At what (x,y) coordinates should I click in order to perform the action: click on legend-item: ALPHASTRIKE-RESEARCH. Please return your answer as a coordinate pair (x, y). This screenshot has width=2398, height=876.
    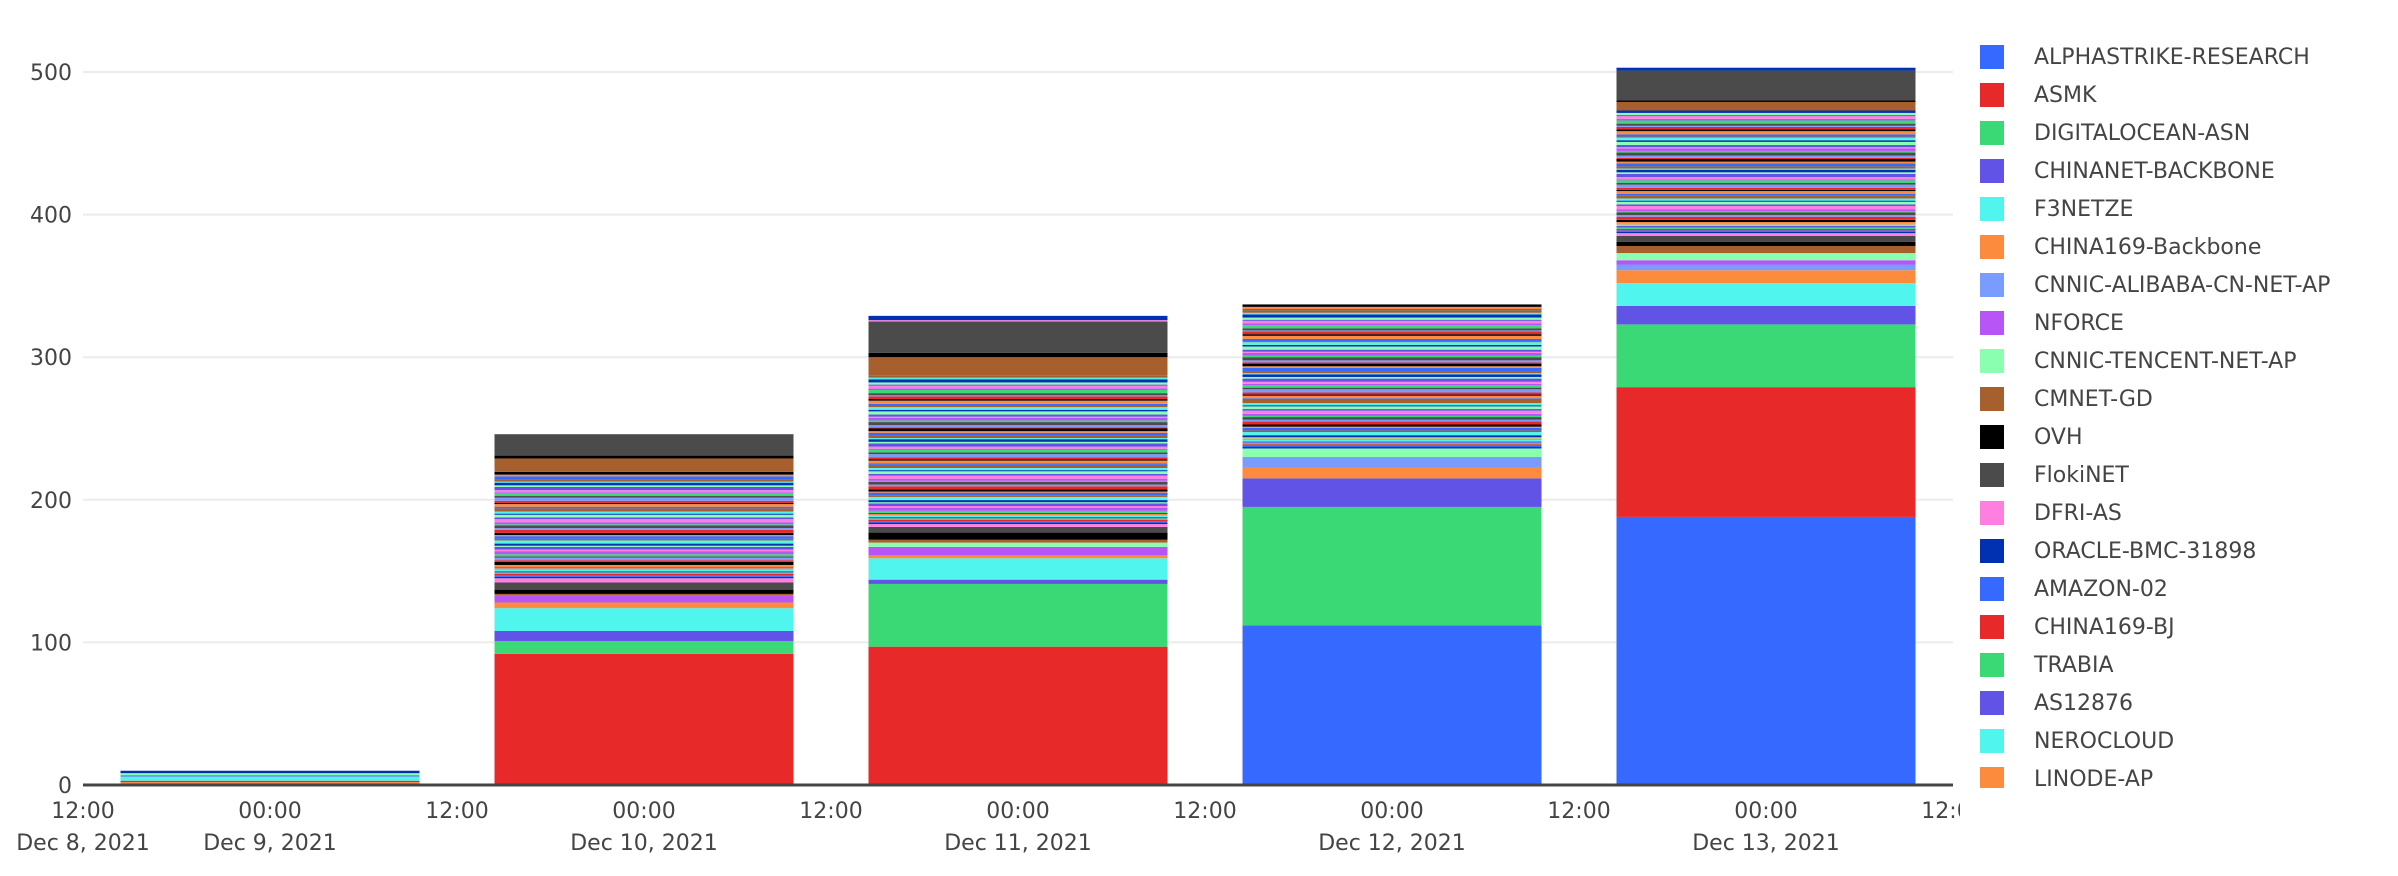
    Looking at the image, I should click on (2179, 57).